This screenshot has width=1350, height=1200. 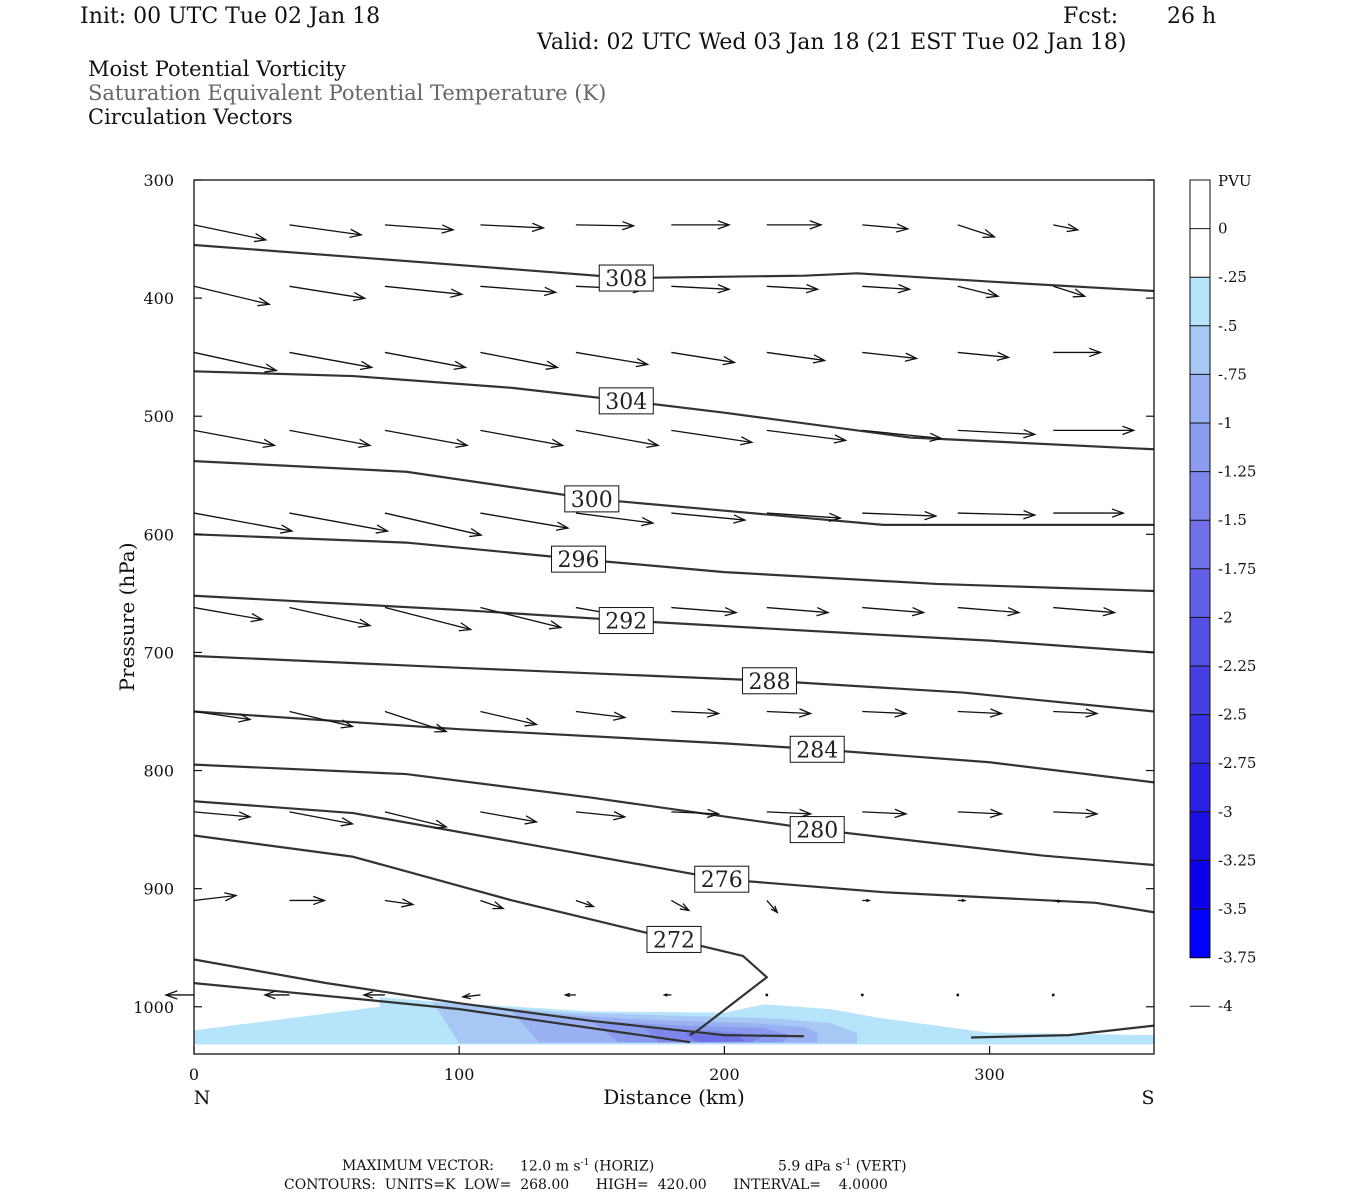 I want to click on max-vector-horiz: 12.0 m s-1 (HORIZ), so click(x=587, y=1166).